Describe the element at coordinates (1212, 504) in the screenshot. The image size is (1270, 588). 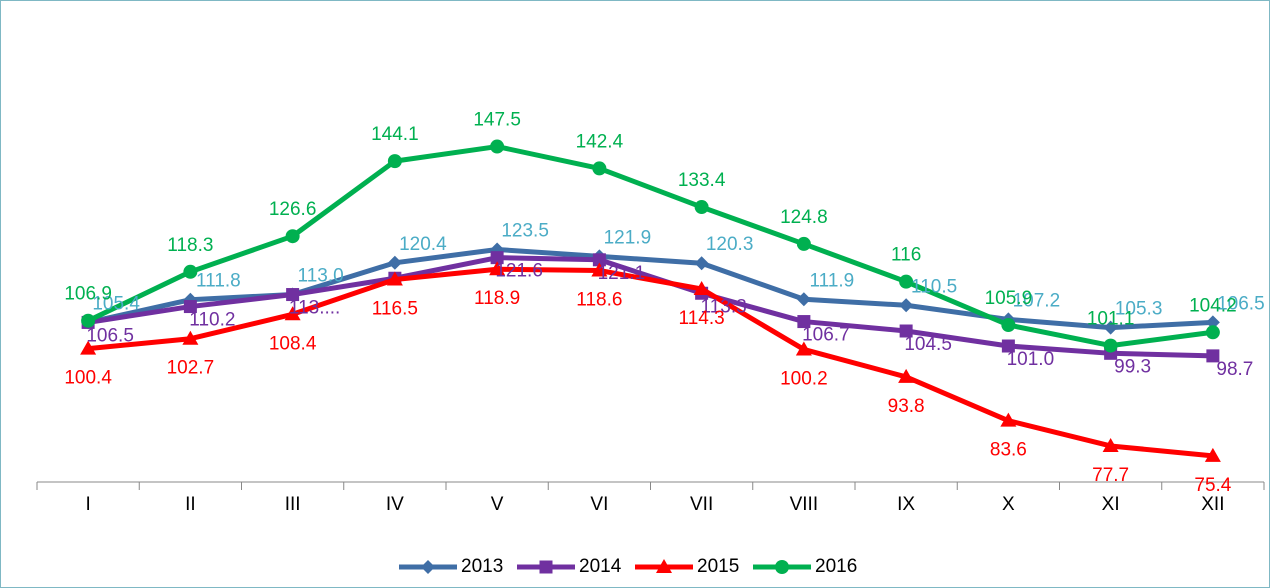
I see `x-tick-label: XII` at that location.